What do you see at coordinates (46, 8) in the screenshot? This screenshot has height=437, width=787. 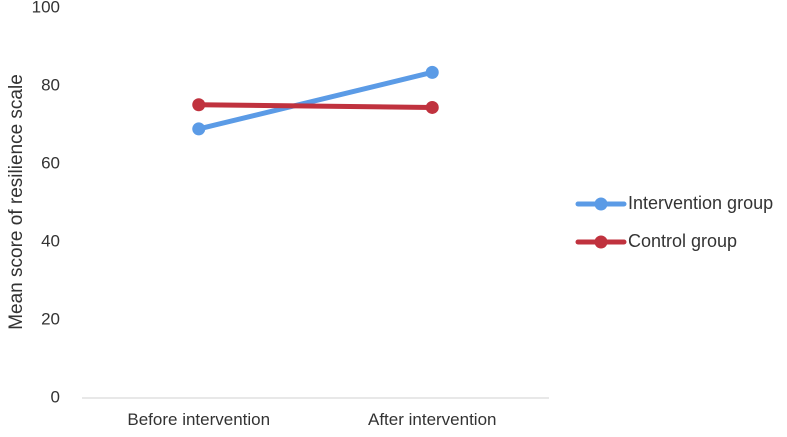 I see `y-tick-label: 100` at bounding box center [46, 8].